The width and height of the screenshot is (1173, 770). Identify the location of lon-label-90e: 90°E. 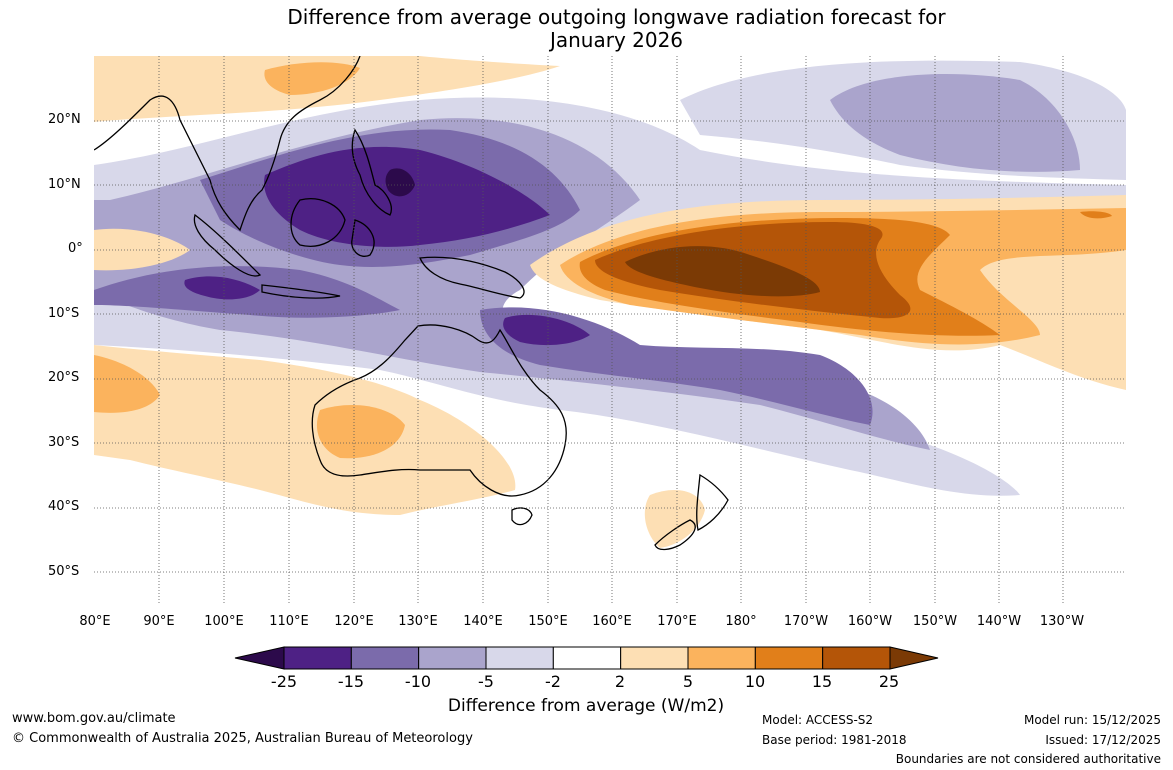
(159, 621).